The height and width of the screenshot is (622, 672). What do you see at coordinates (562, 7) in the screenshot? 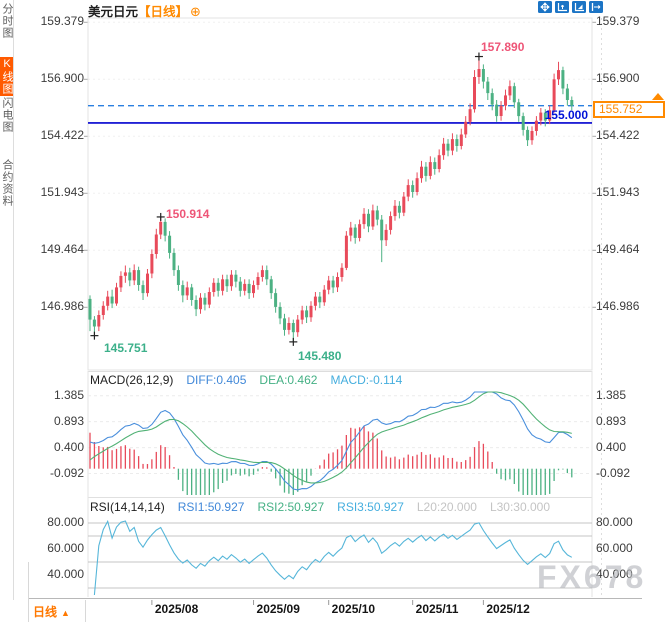
I see `axis-zoom-icon` at bounding box center [562, 7].